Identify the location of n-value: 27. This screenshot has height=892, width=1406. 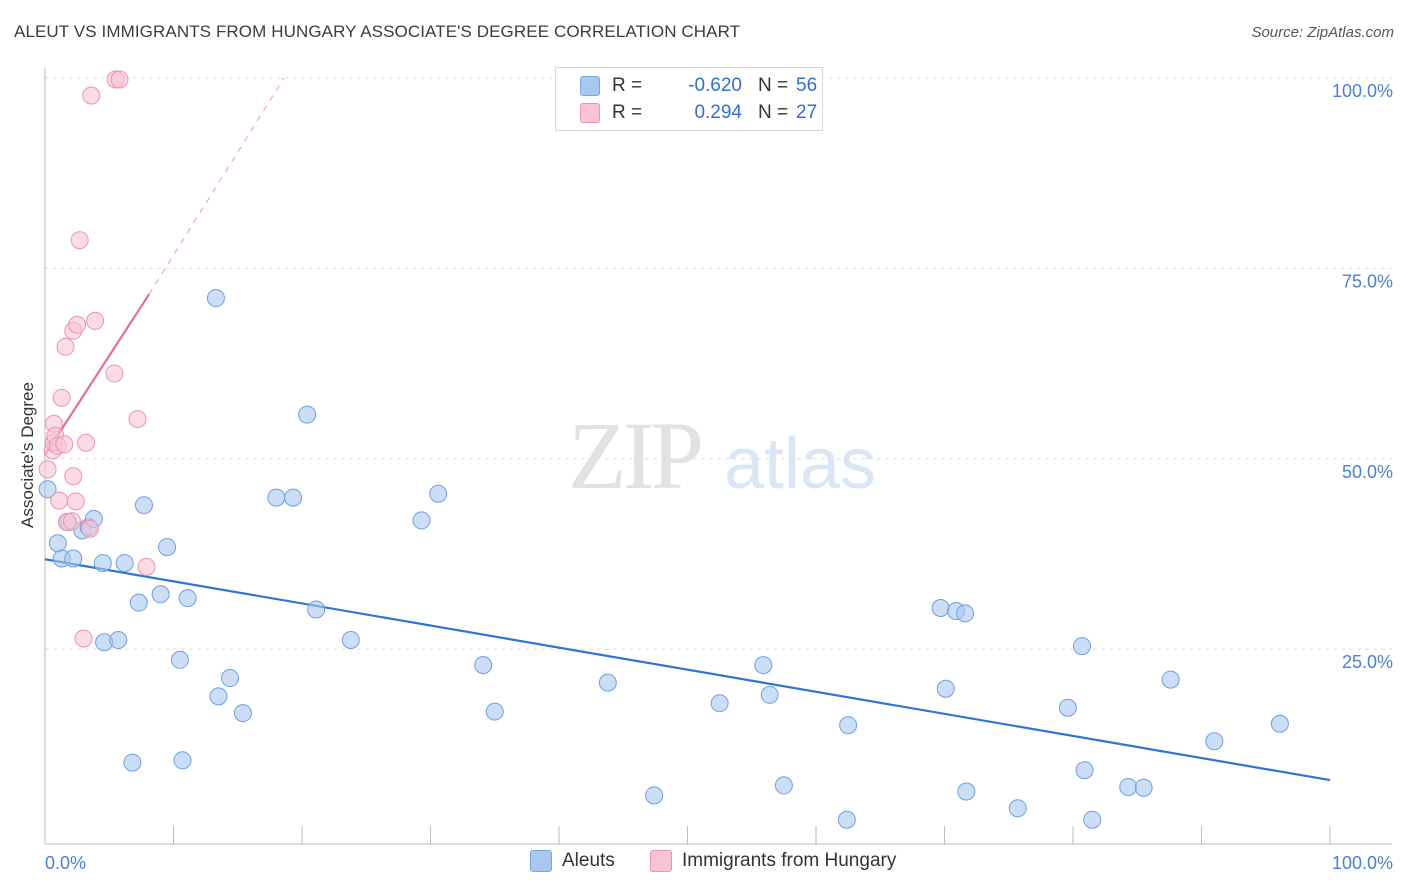
(807, 112).